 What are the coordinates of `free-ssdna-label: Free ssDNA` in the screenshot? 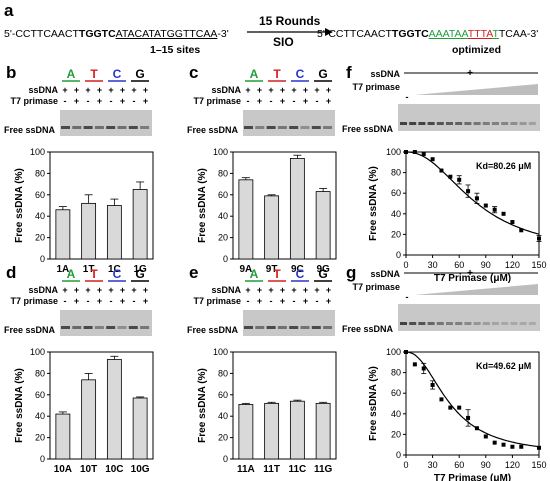 It's located at (368, 129).